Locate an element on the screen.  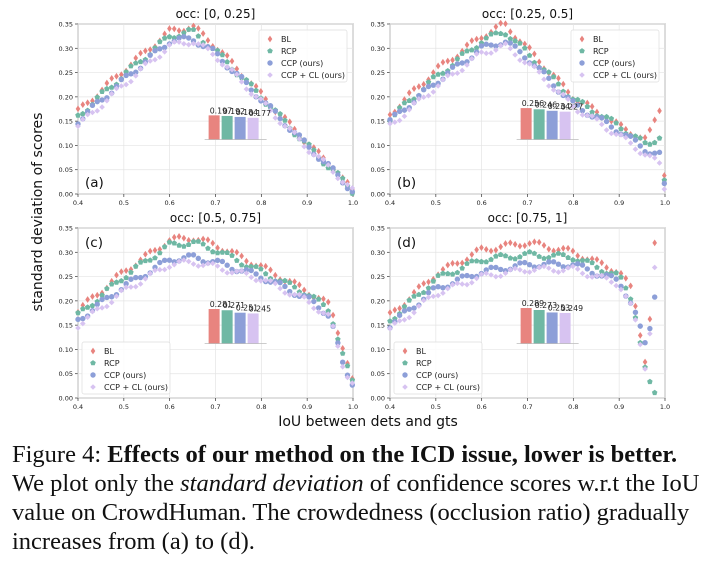
caption-italic: standard deviation is located at coordinates (272, 483).